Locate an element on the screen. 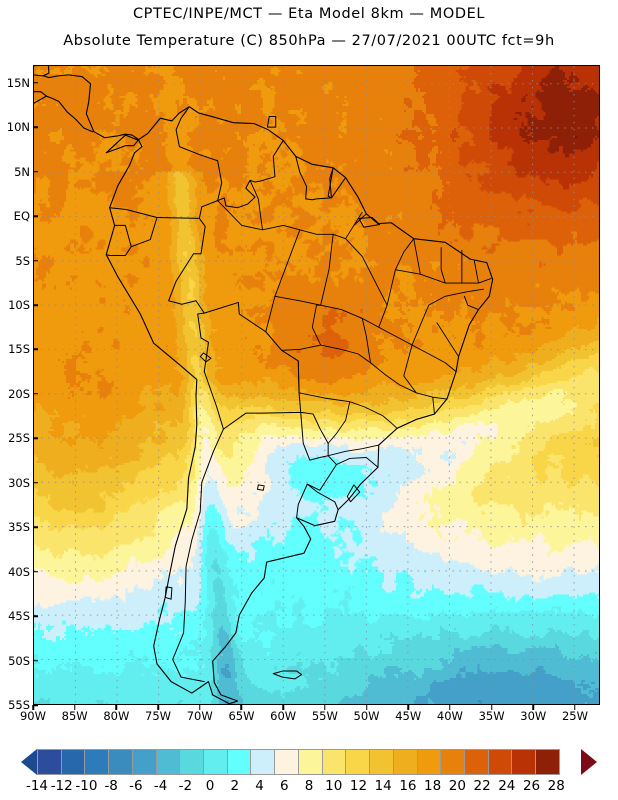 The image size is (618, 800). triangle-right-icon is located at coordinates (589, 762).